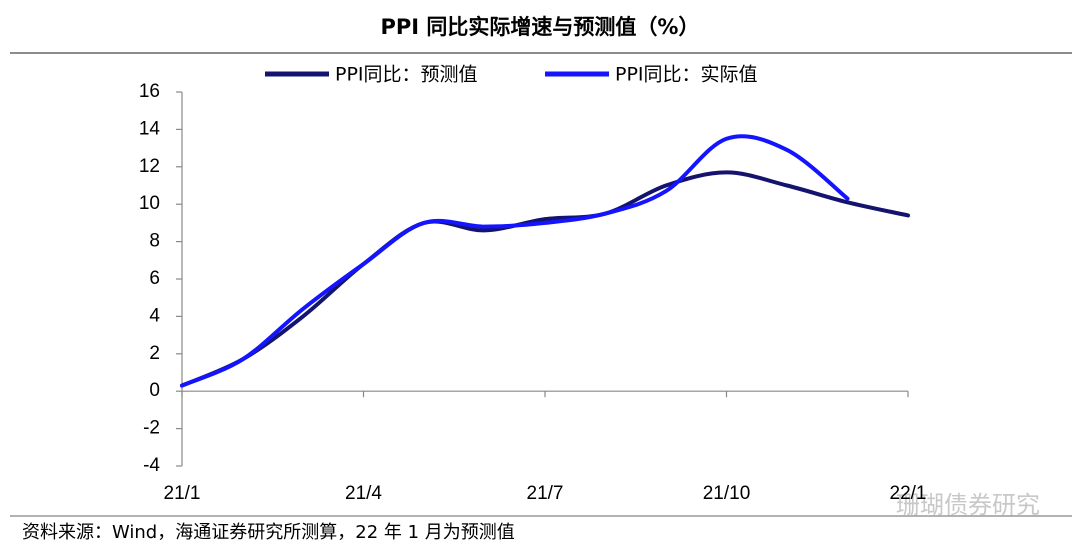 This screenshot has height=558, width=1080. What do you see at coordinates (151, 465) in the screenshot?
I see `y-tick-label: -4` at bounding box center [151, 465].